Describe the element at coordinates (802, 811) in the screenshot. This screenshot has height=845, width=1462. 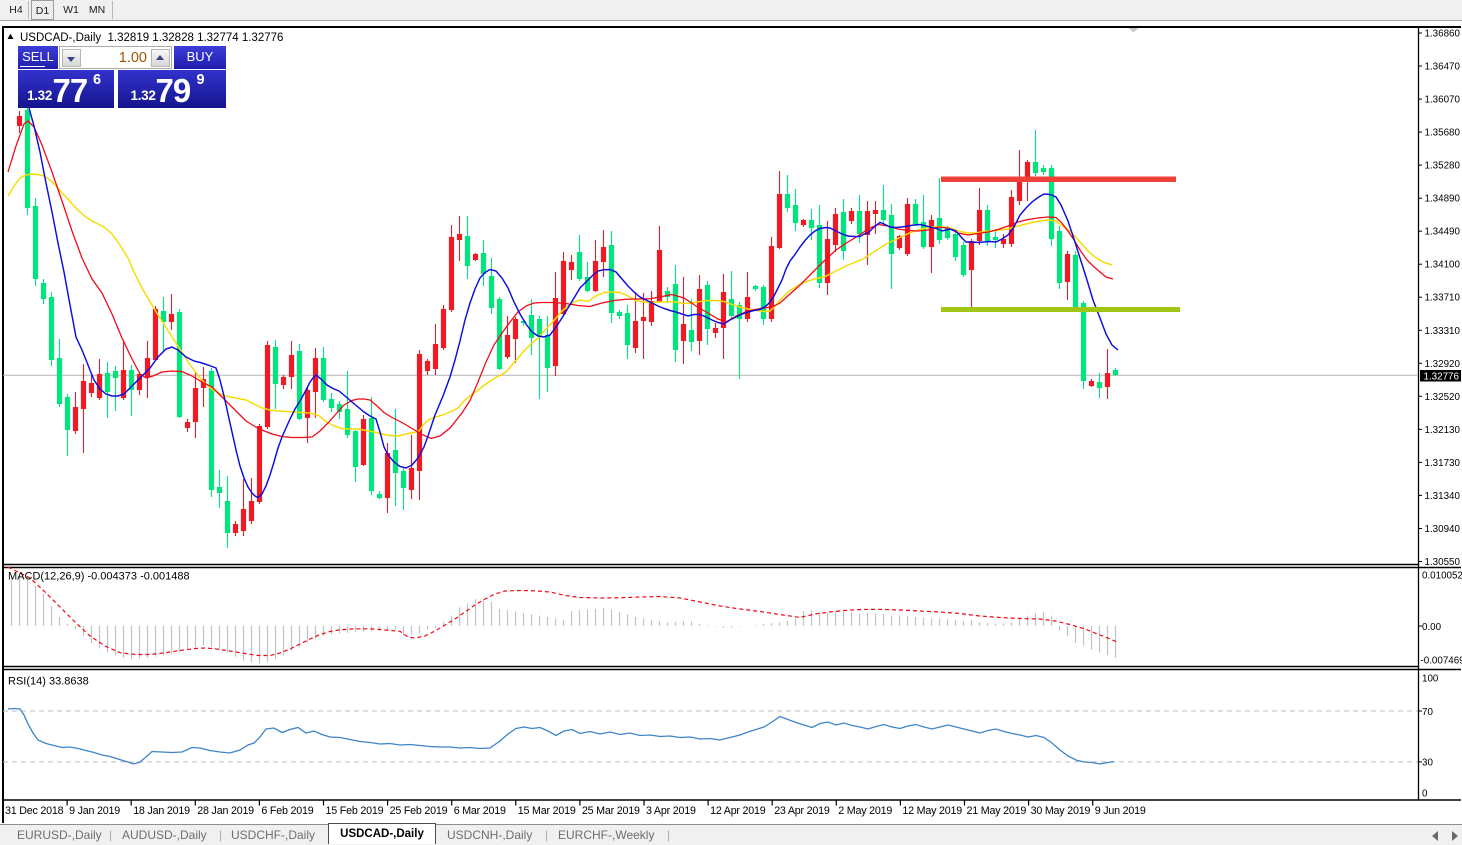
I see `svg-text: 23 Apr 2019` at that location.